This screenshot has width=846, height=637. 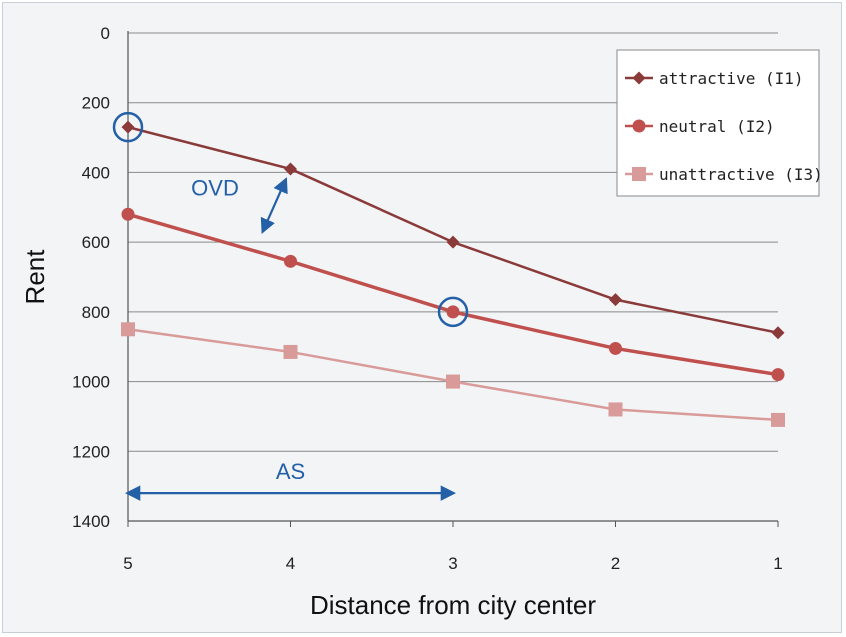 I want to click on legend-box, so click(x=718, y=123).